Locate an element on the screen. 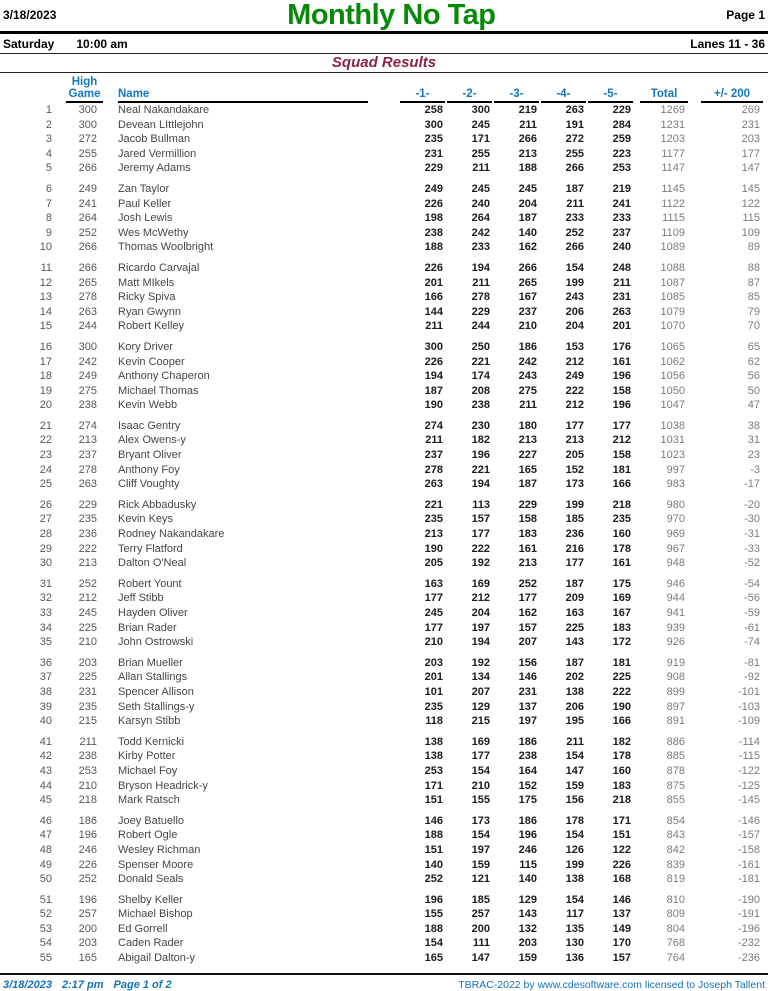 This screenshot has width=768, height=991. cell-game-1: 190 is located at coordinates (433, 548).